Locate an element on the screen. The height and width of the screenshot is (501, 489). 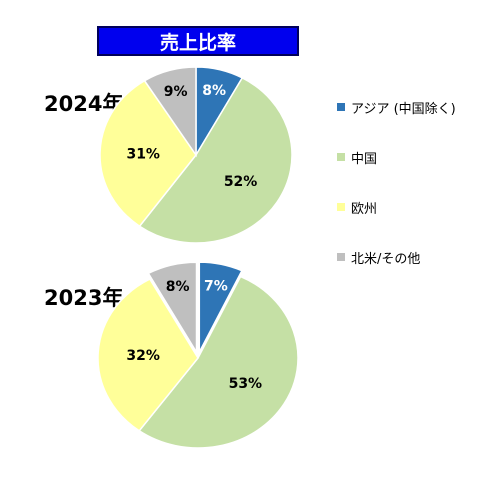
legend-swatch-china is located at coordinates (341, 157).